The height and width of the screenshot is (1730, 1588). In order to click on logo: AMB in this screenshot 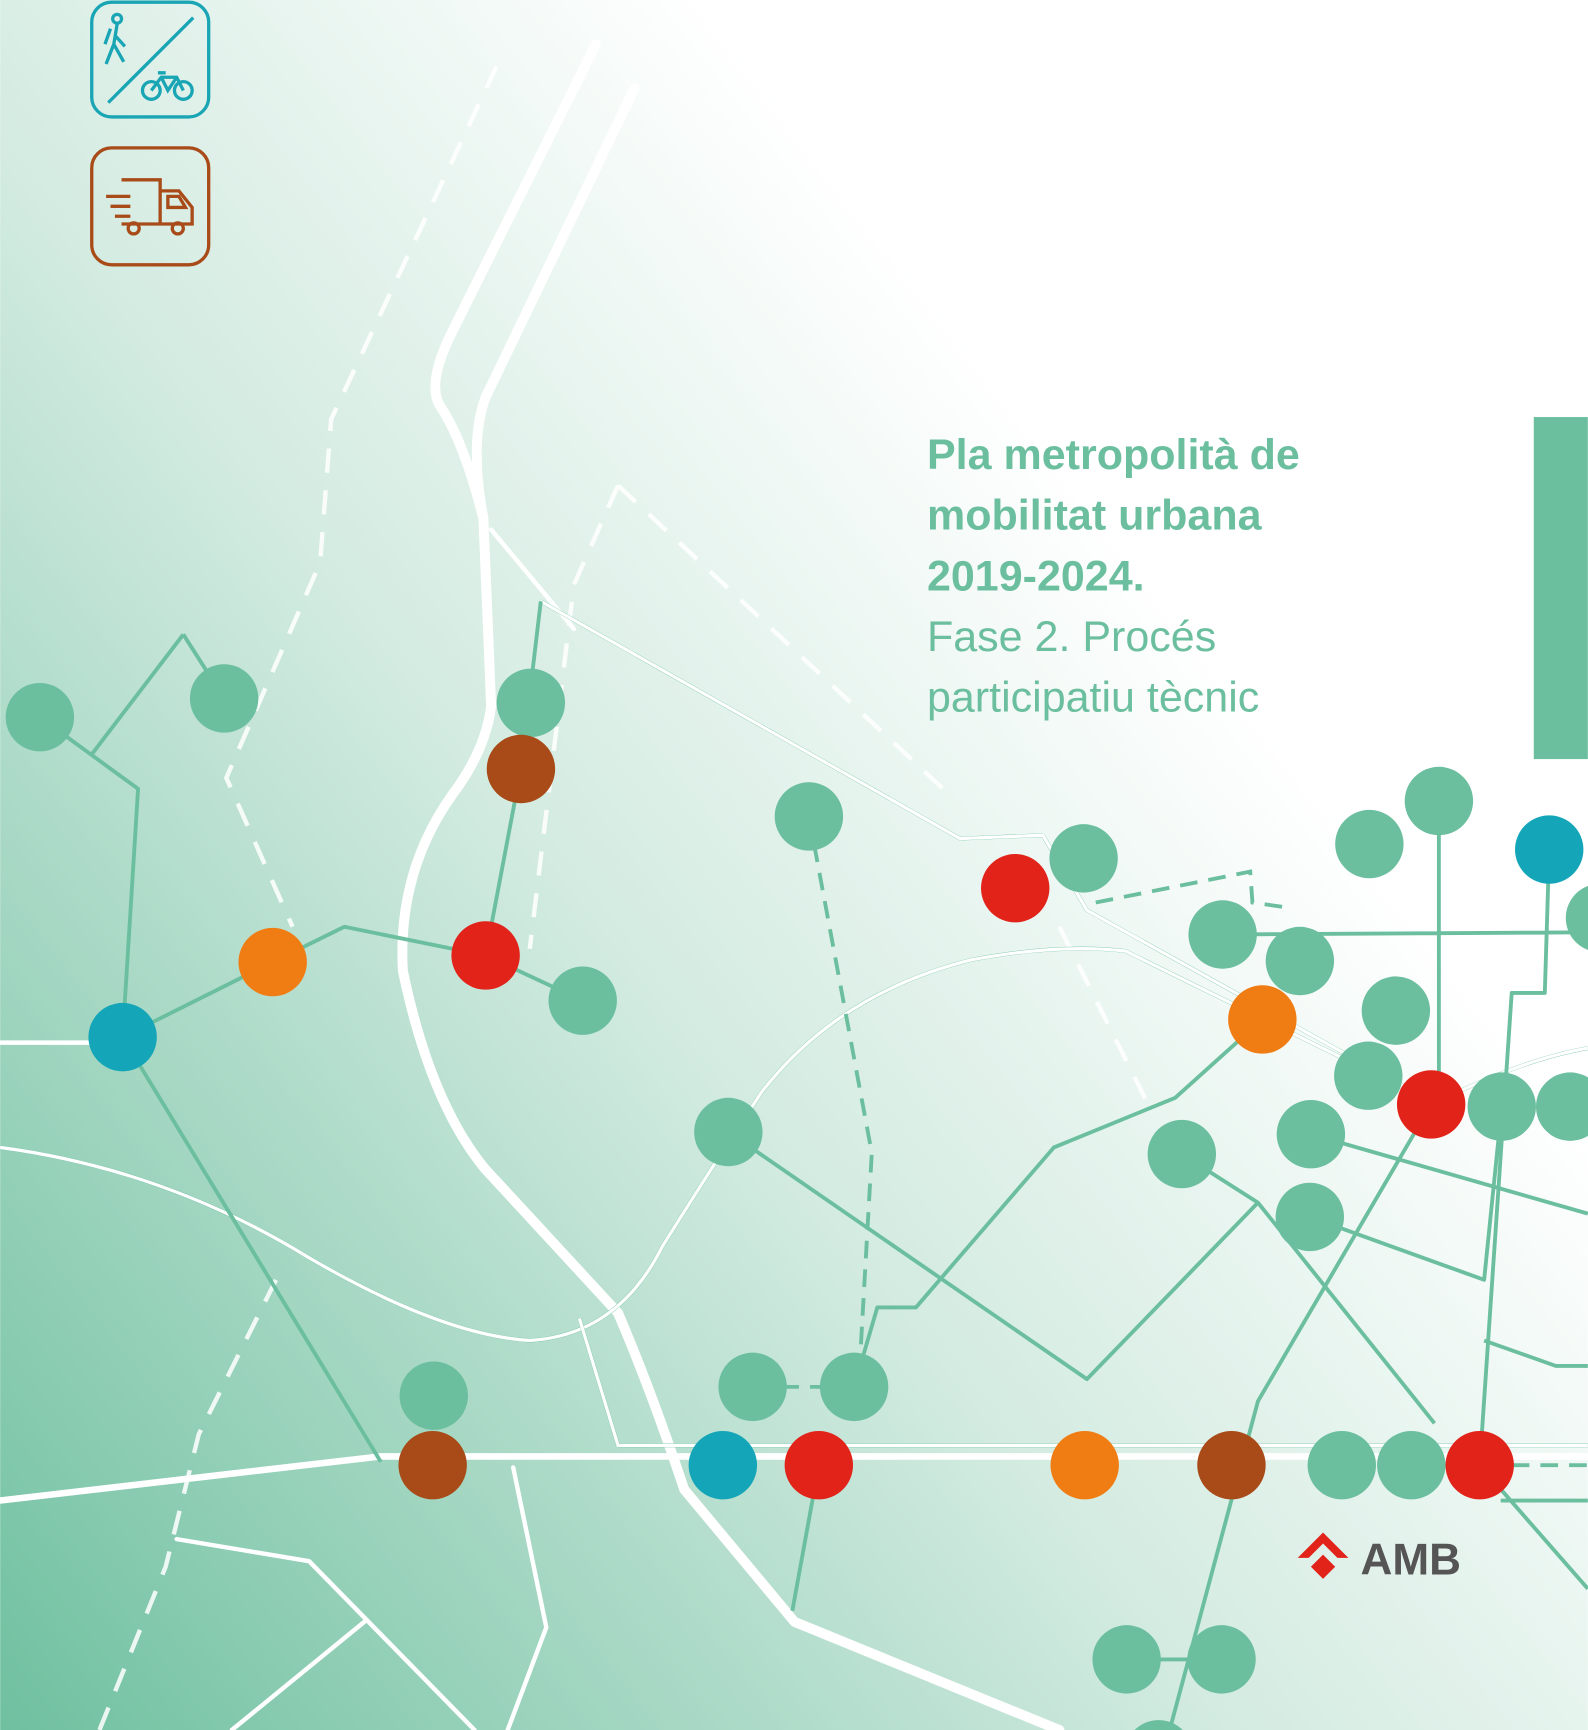, I will do `click(1379, 1558)`.